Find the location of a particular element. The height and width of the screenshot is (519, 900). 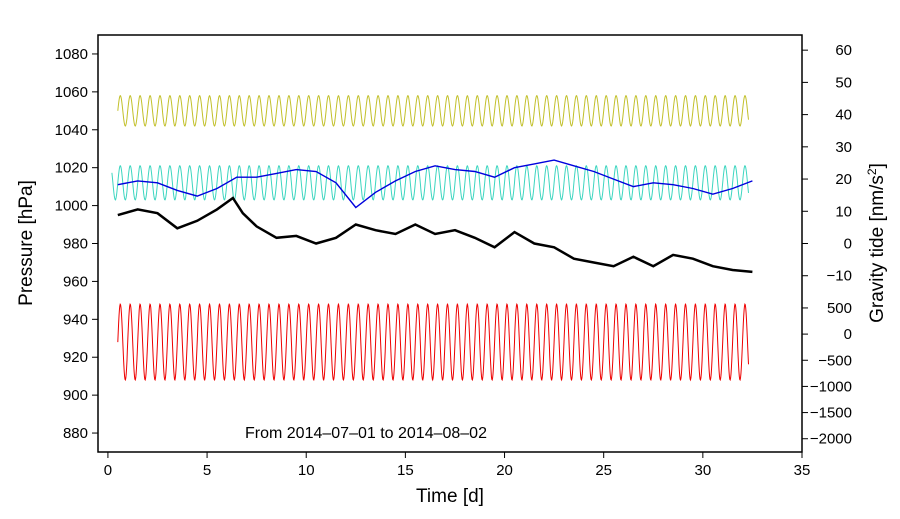

y-left-tick-label-940: 940 is located at coordinates (75, 319).